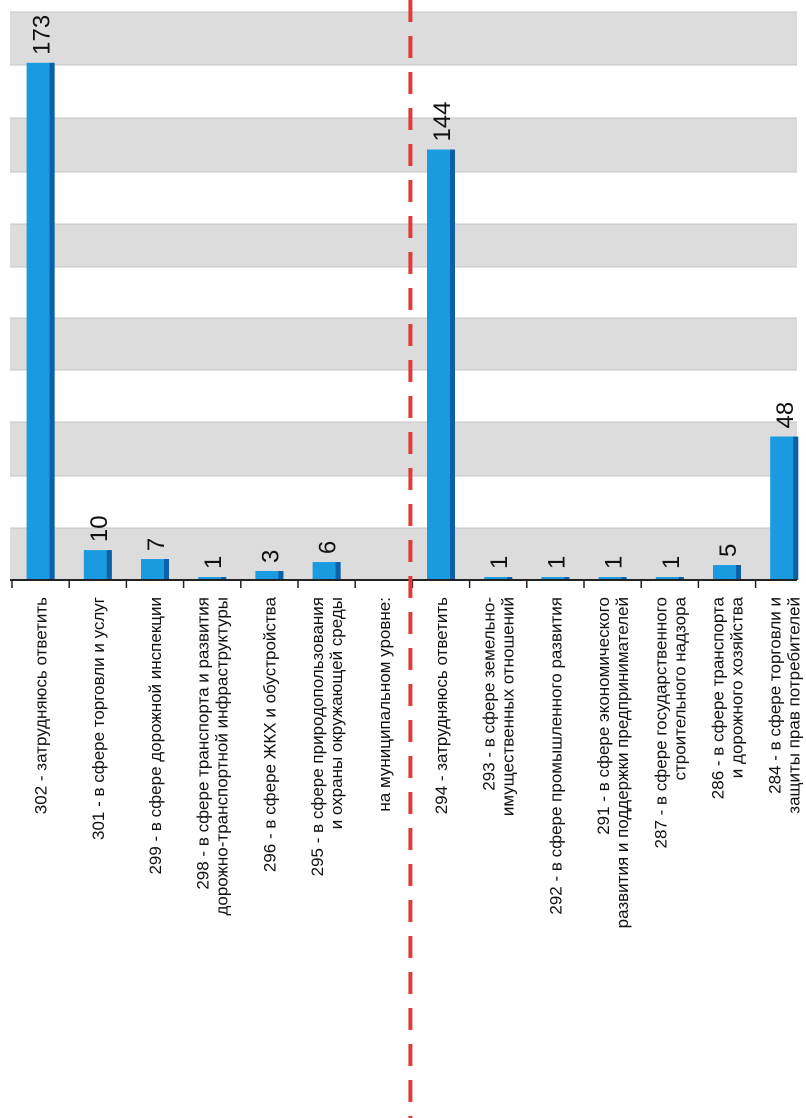  What do you see at coordinates (98, 718) in the screenshot?
I see `tick-label: 301 - в сфере торговли и услуг` at bounding box center [98, 718].